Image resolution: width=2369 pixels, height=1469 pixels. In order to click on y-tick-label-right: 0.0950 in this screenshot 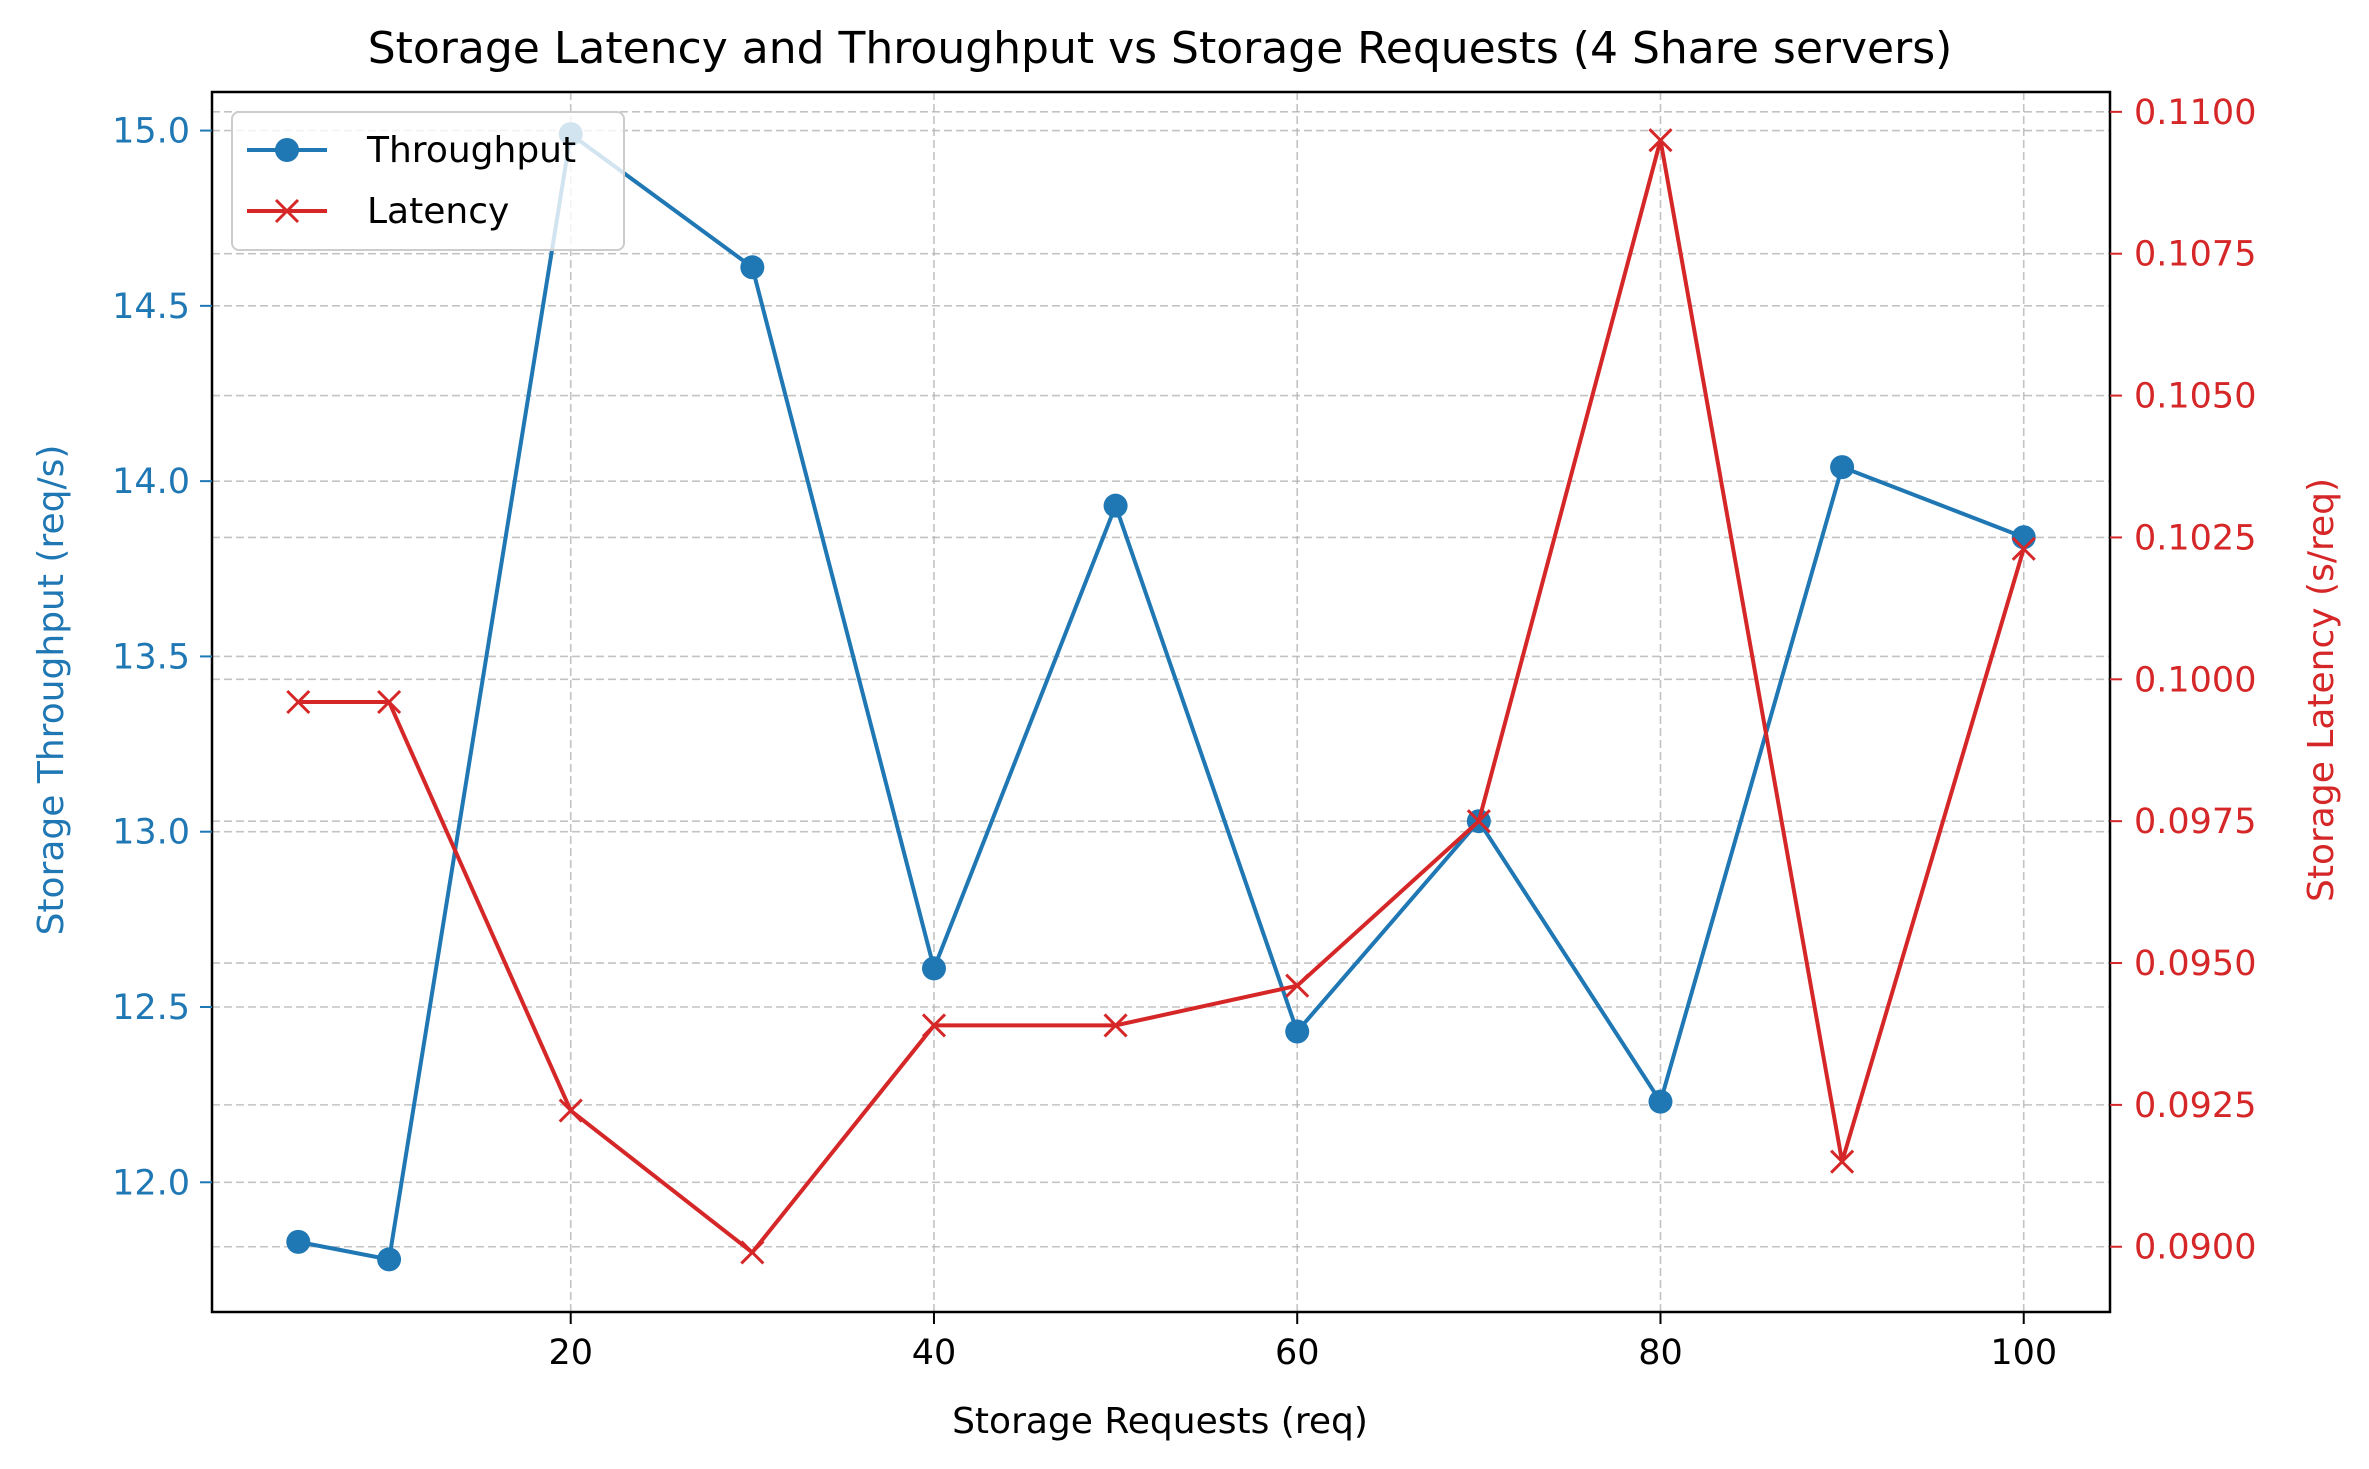, I will do `click(2195, 964)`.